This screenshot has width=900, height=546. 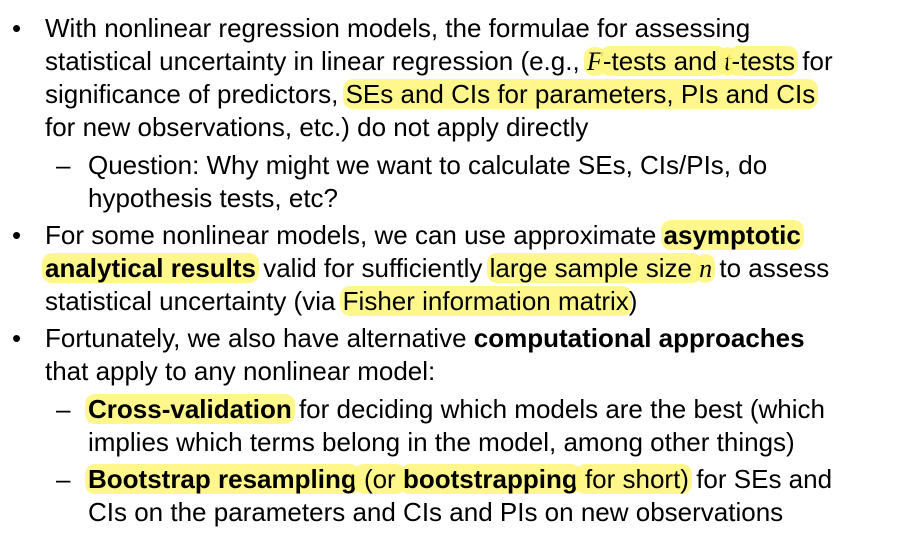 What do you see at coordinates (814, 61) in the screenshot?
I see `text-run: for` at bounding box center [814, 61].